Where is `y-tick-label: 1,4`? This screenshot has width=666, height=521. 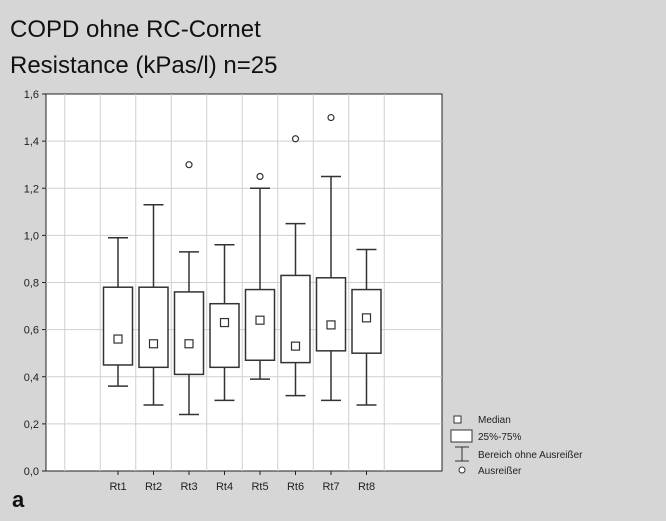
y-tick-label: 1,4 is located at coordinates (31, 142).